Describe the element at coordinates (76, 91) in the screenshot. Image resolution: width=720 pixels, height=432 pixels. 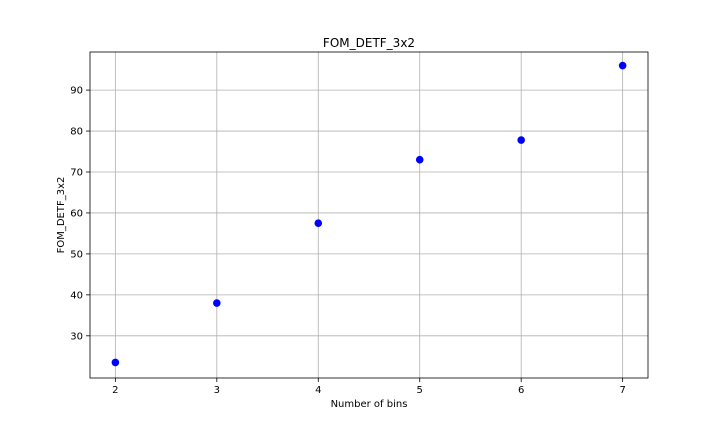
I see `y-tick-label: 90` at that location.